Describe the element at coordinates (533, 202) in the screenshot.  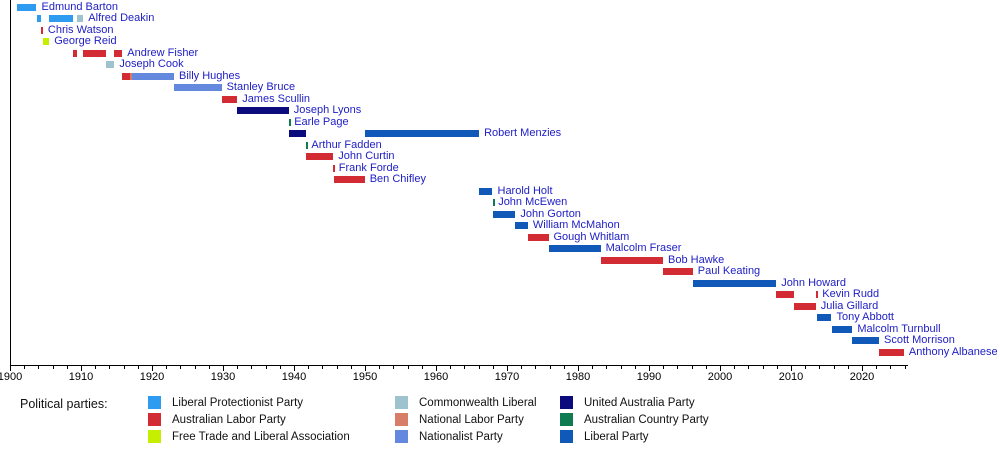
I see `pm-label: John McEwen` at that location.